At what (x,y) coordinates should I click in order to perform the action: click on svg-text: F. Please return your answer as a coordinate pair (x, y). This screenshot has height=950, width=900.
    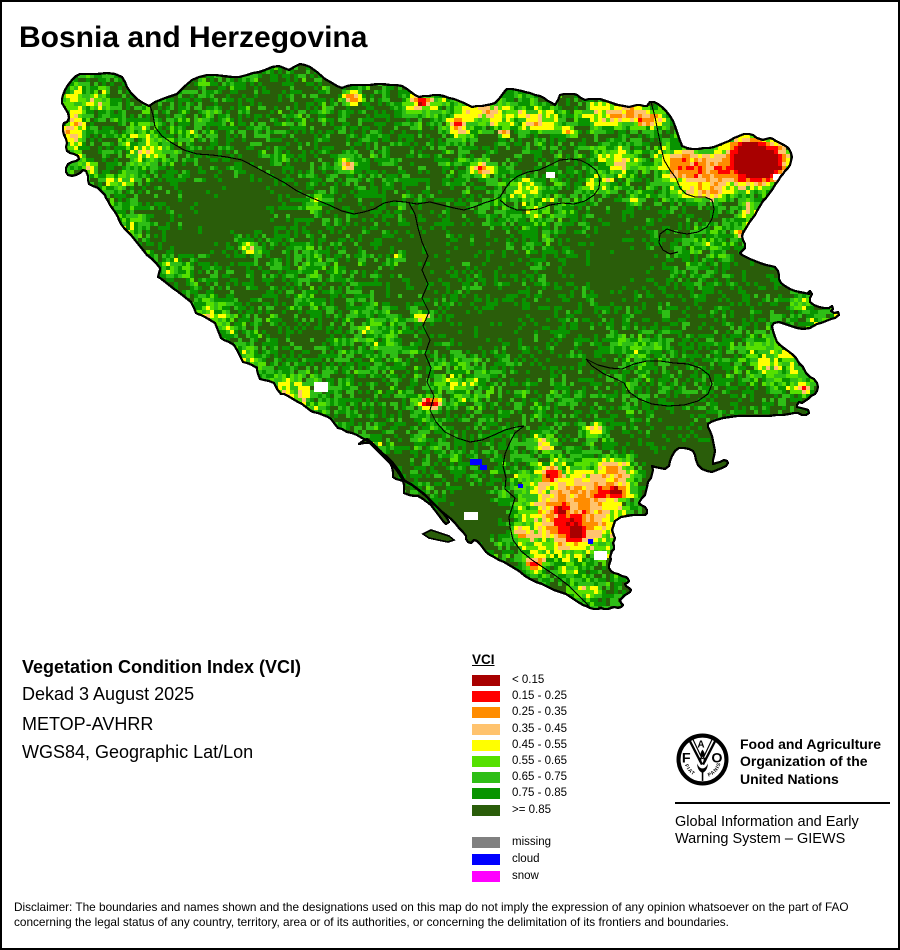
    Looking at the image, I should click on (686, 758).